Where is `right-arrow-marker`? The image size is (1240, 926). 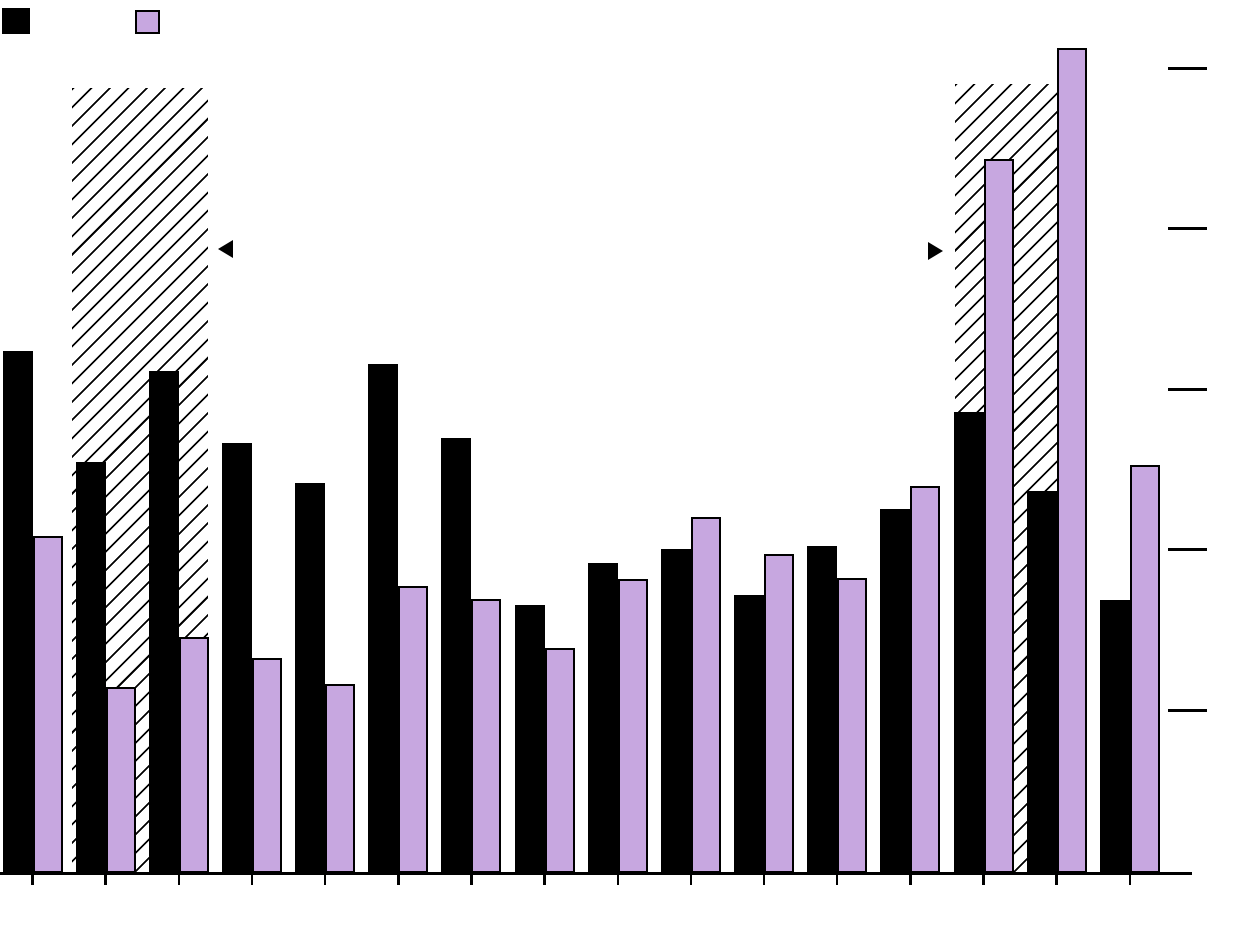
right-arrow-marker is located at coordinates (935, 251).